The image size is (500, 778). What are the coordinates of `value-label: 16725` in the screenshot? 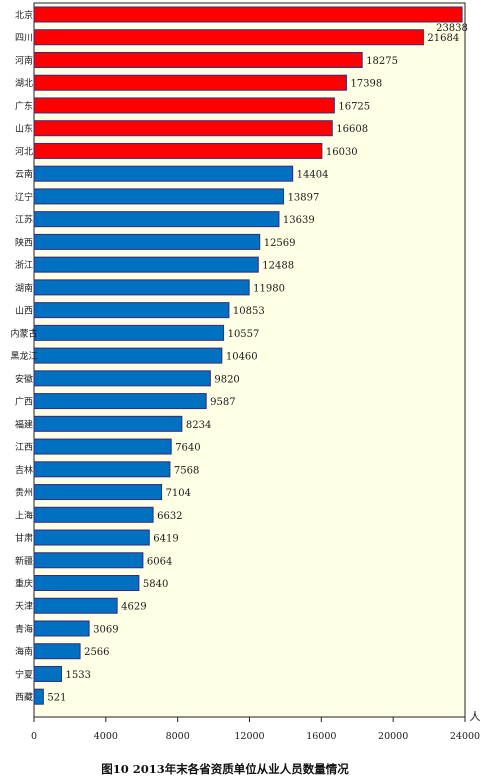 It's located at (354, 106).